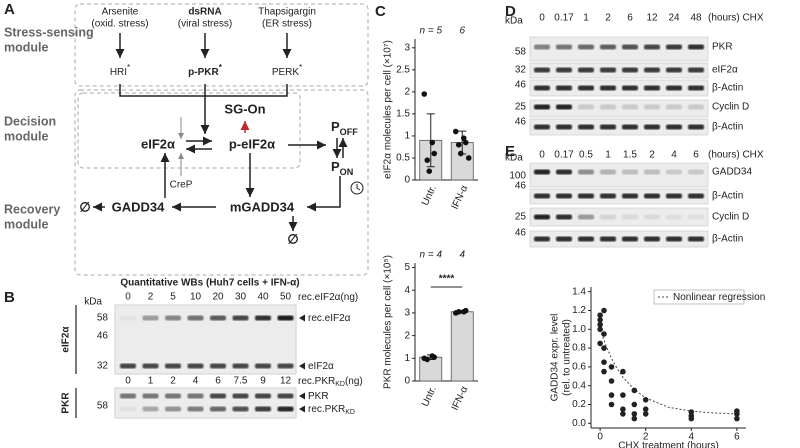 This screenshot has width=800, height=448. I want to click on p-on: PON, so click(342, 168).